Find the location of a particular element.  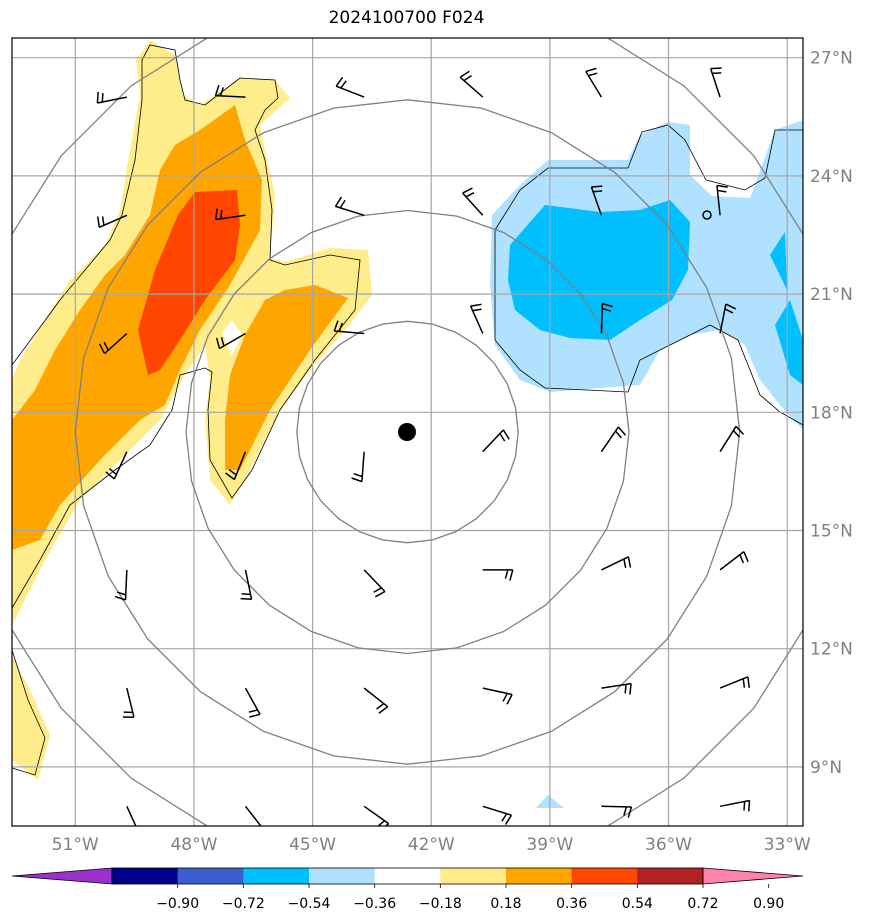

colorbar-tick-label: −0.90 is located at coordinates (177, 904).